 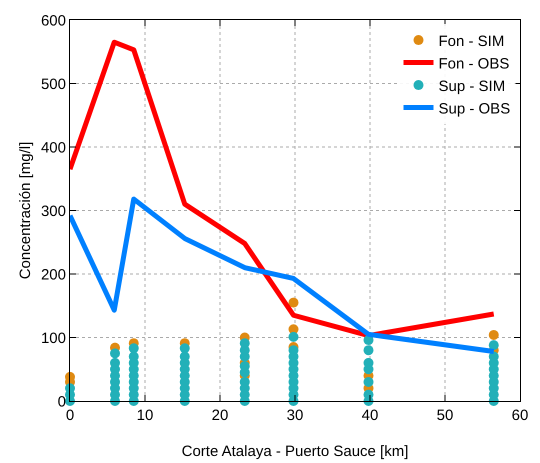 What do you see at coordinates (53, 147) in the screenshot?
I see `y-tick-label: 400` at bounding box center [53, 147].